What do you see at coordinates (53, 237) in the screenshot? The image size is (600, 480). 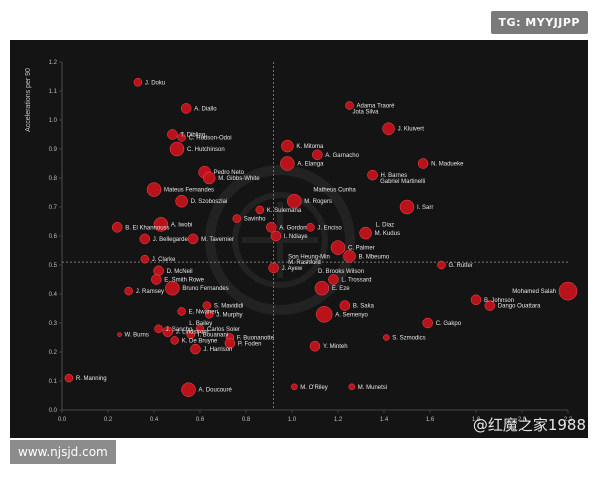 I see `y-tick-label: 0.6` at bounding box center [53, 237].